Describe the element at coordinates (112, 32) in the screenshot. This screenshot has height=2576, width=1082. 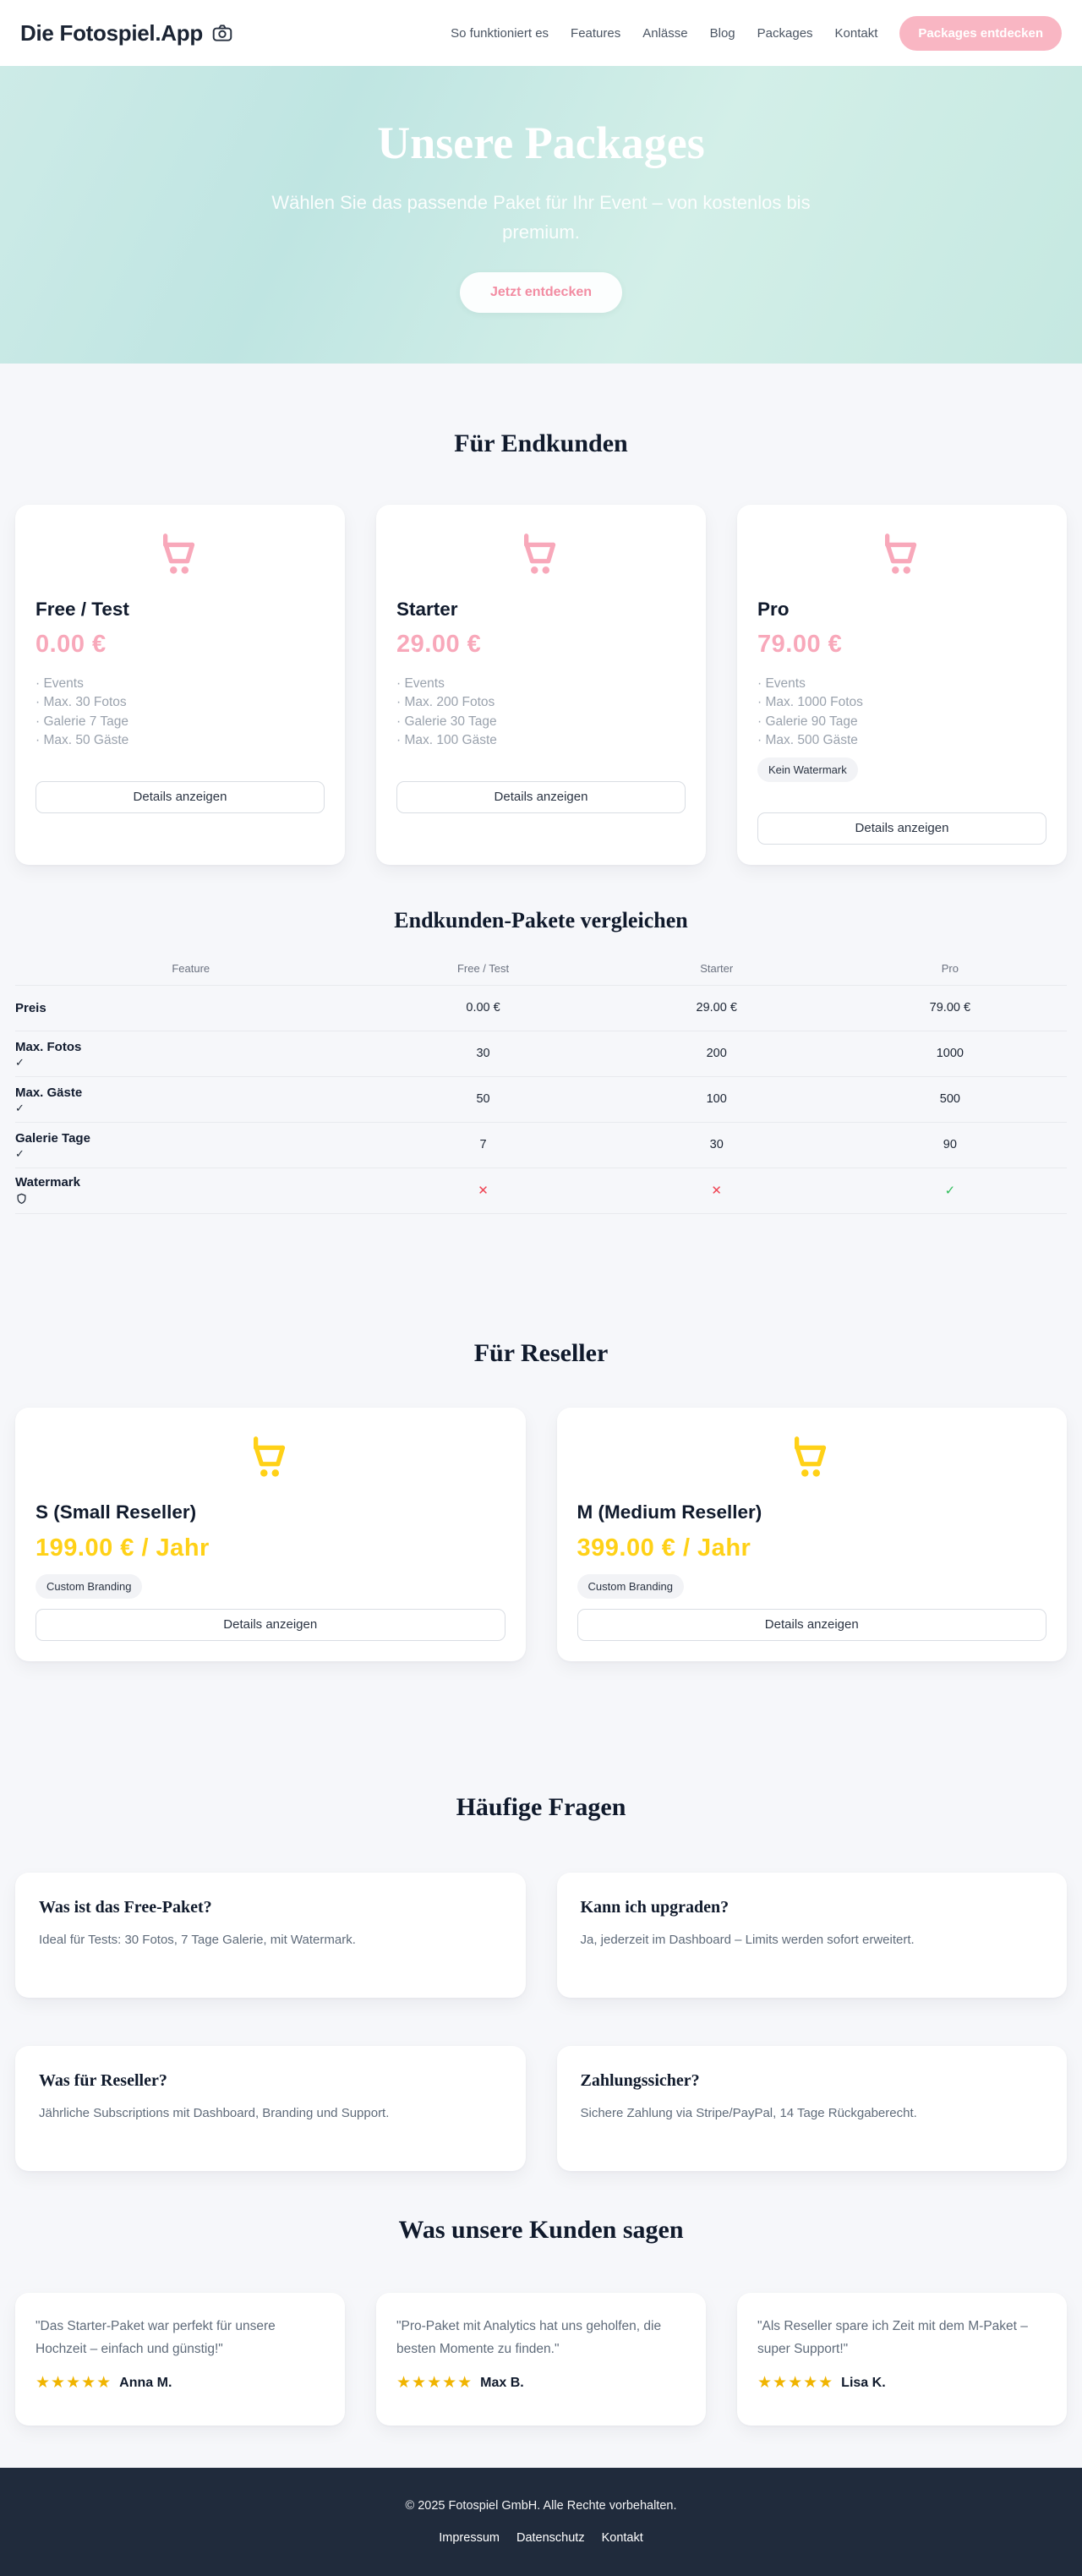
I see `logo-text: Die Fotospiel.App` at that location.